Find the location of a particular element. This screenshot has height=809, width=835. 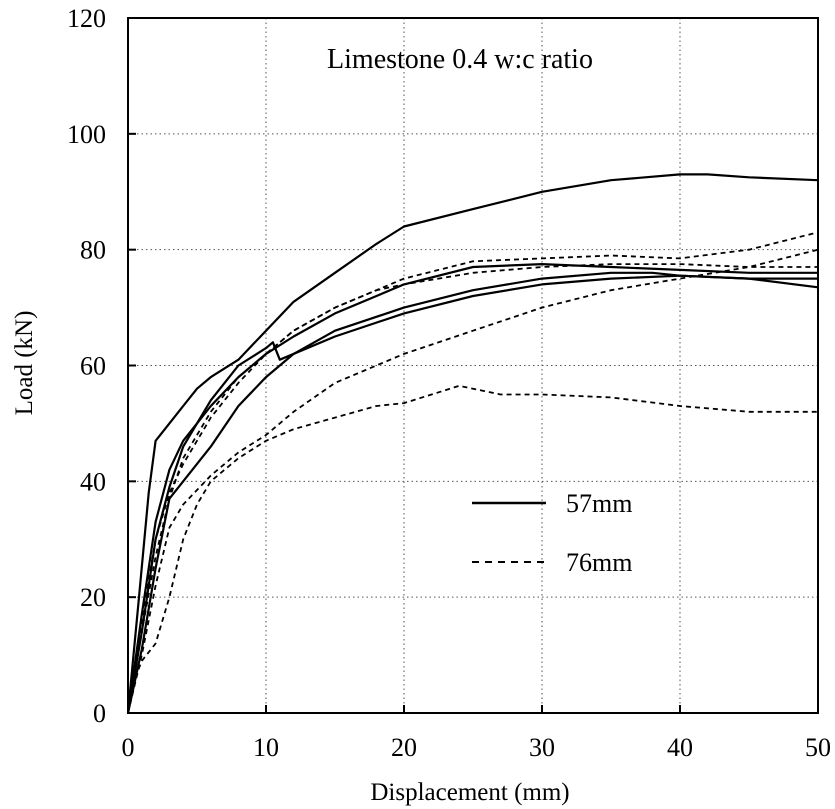

x-tick-label: 50 is located at coordinates (818, 747).